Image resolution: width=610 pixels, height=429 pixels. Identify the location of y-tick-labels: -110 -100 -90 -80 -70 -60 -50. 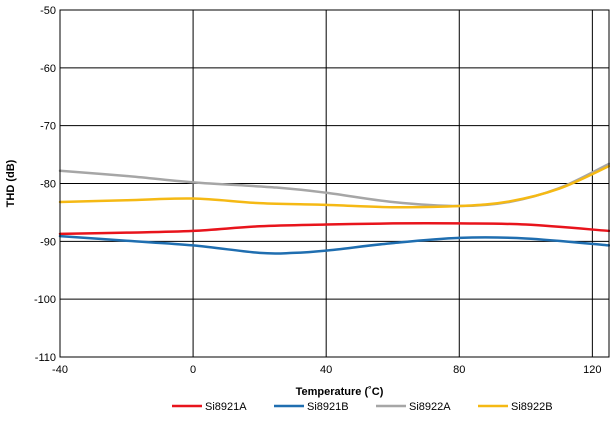
(45, 184).